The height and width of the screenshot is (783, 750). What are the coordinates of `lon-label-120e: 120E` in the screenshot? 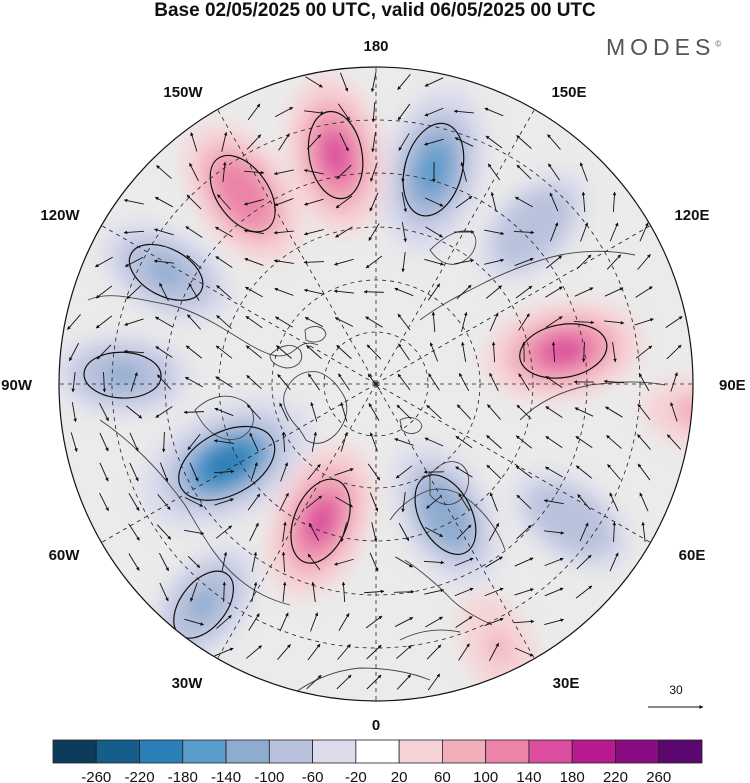 It's located at (691, 215).